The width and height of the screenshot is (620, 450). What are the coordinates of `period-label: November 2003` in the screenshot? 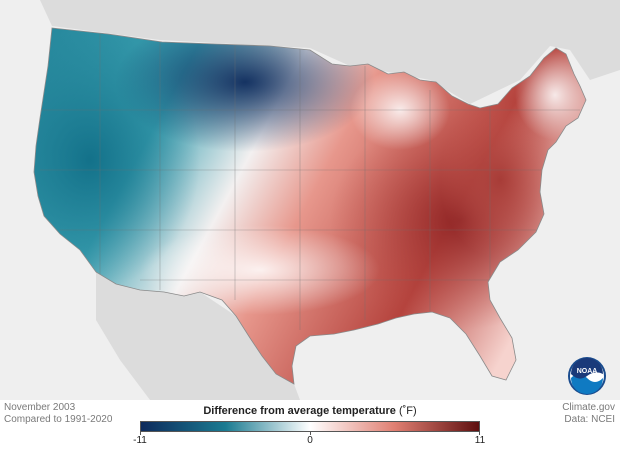 It's located at (40, 407).